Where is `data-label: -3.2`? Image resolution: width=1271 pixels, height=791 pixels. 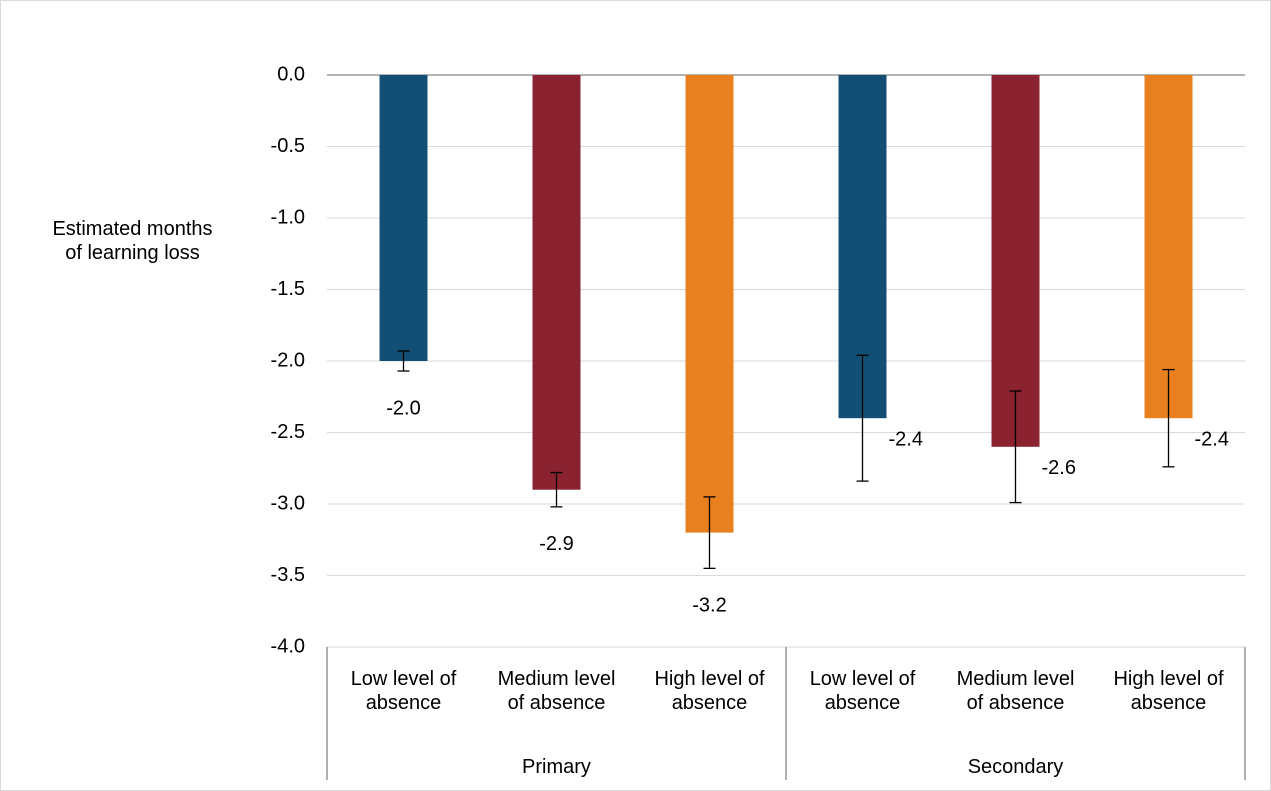
data-label: -3.2 is located at coordinates (709, 606).